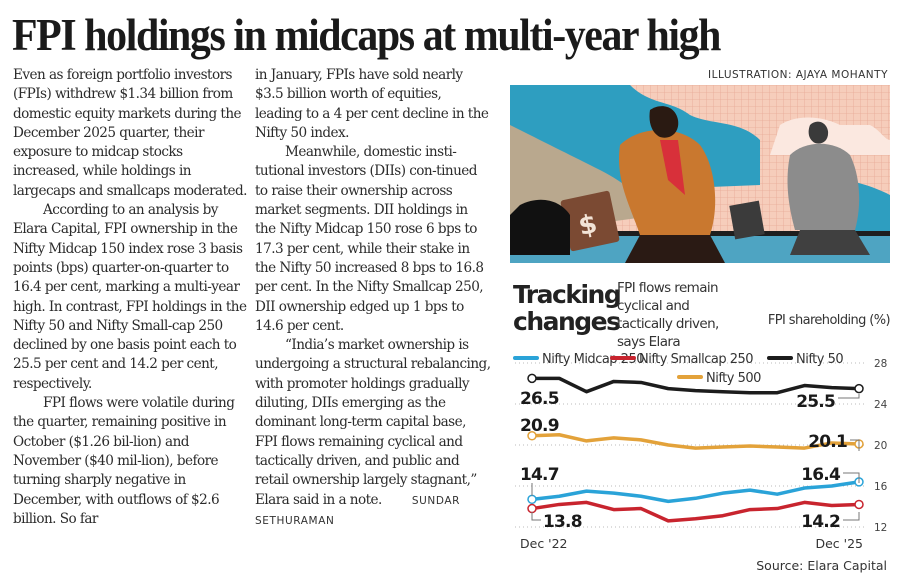 This screenshot has height=587, width=900. Describe the element at coordinates (593, 359) in the screenshot. I see `legend-label: Nifty Midcap 250` at that location.